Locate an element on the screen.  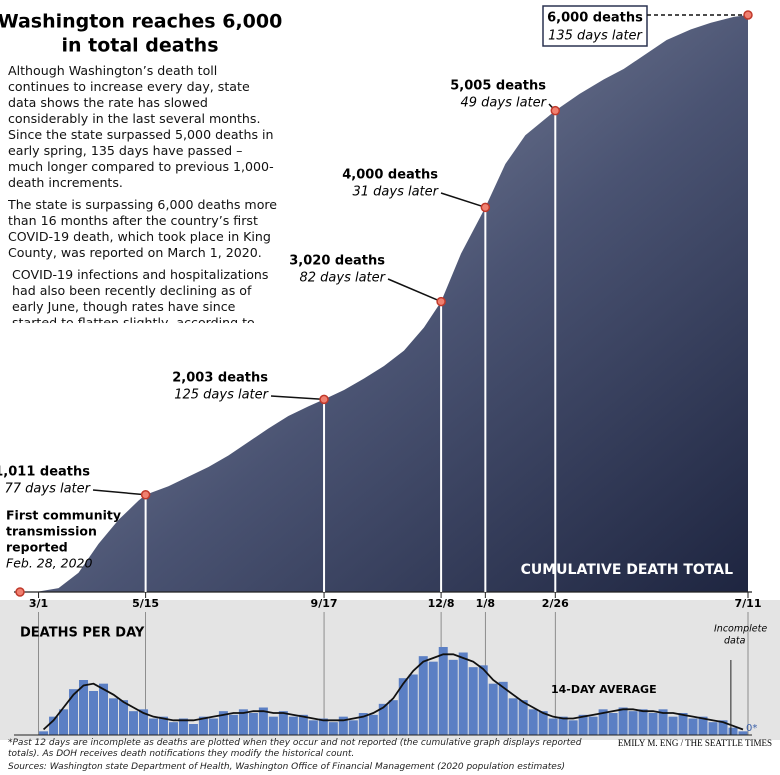
incomplete-note-line: Incomplete is located at coordinates (740, 629).